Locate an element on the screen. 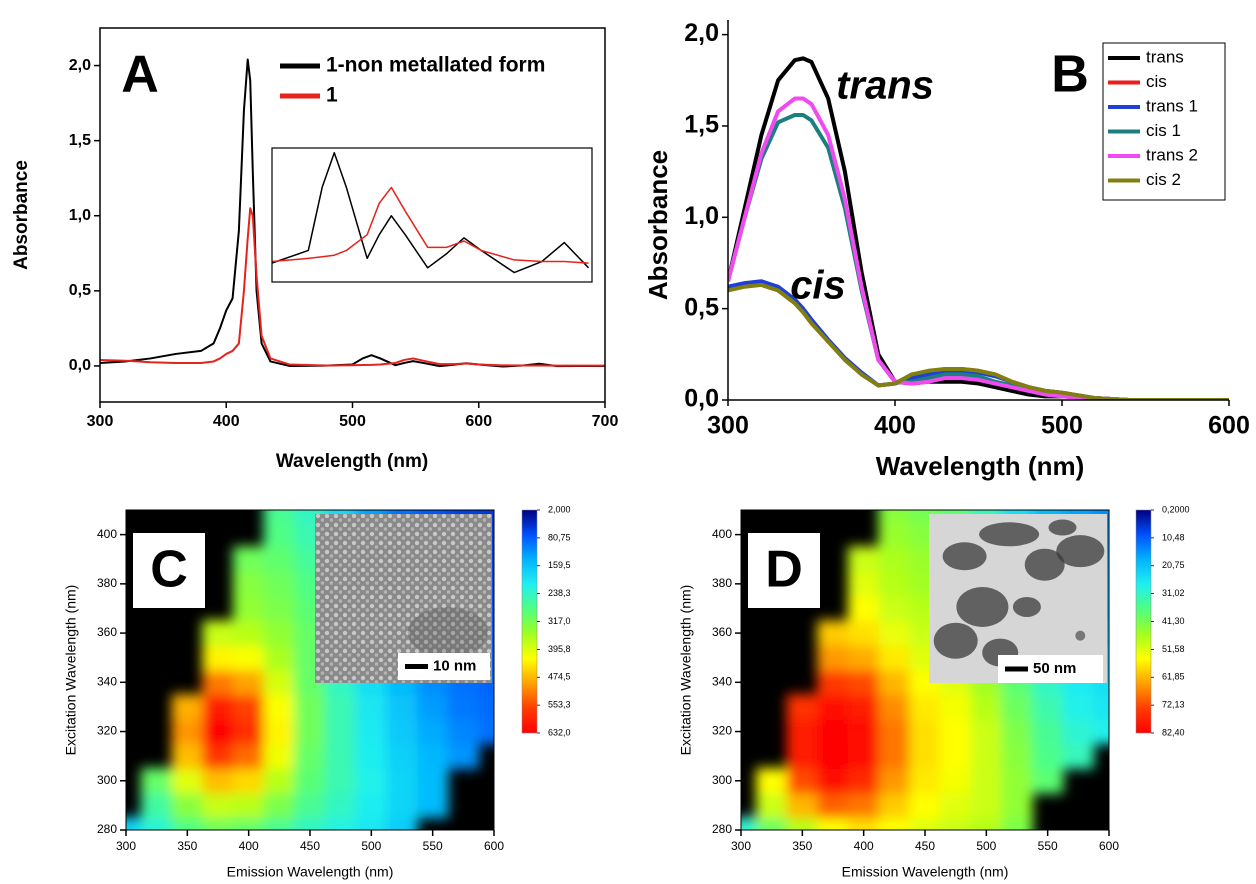 Image resolution: width=1256 pixels, height=884 pixels. y-tick-label: 1,0 is located at coordinates (80, 215).